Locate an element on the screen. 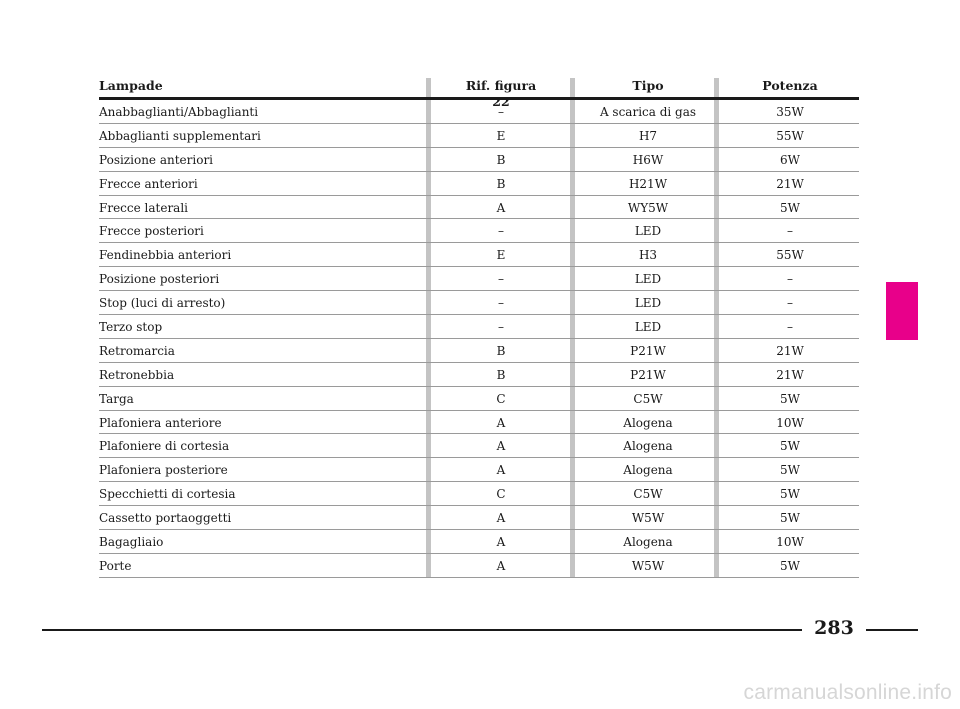 The height and width of the screenshot is (709, 960). bulb-type-cell: WY5W is located at coordinates (648, 207).